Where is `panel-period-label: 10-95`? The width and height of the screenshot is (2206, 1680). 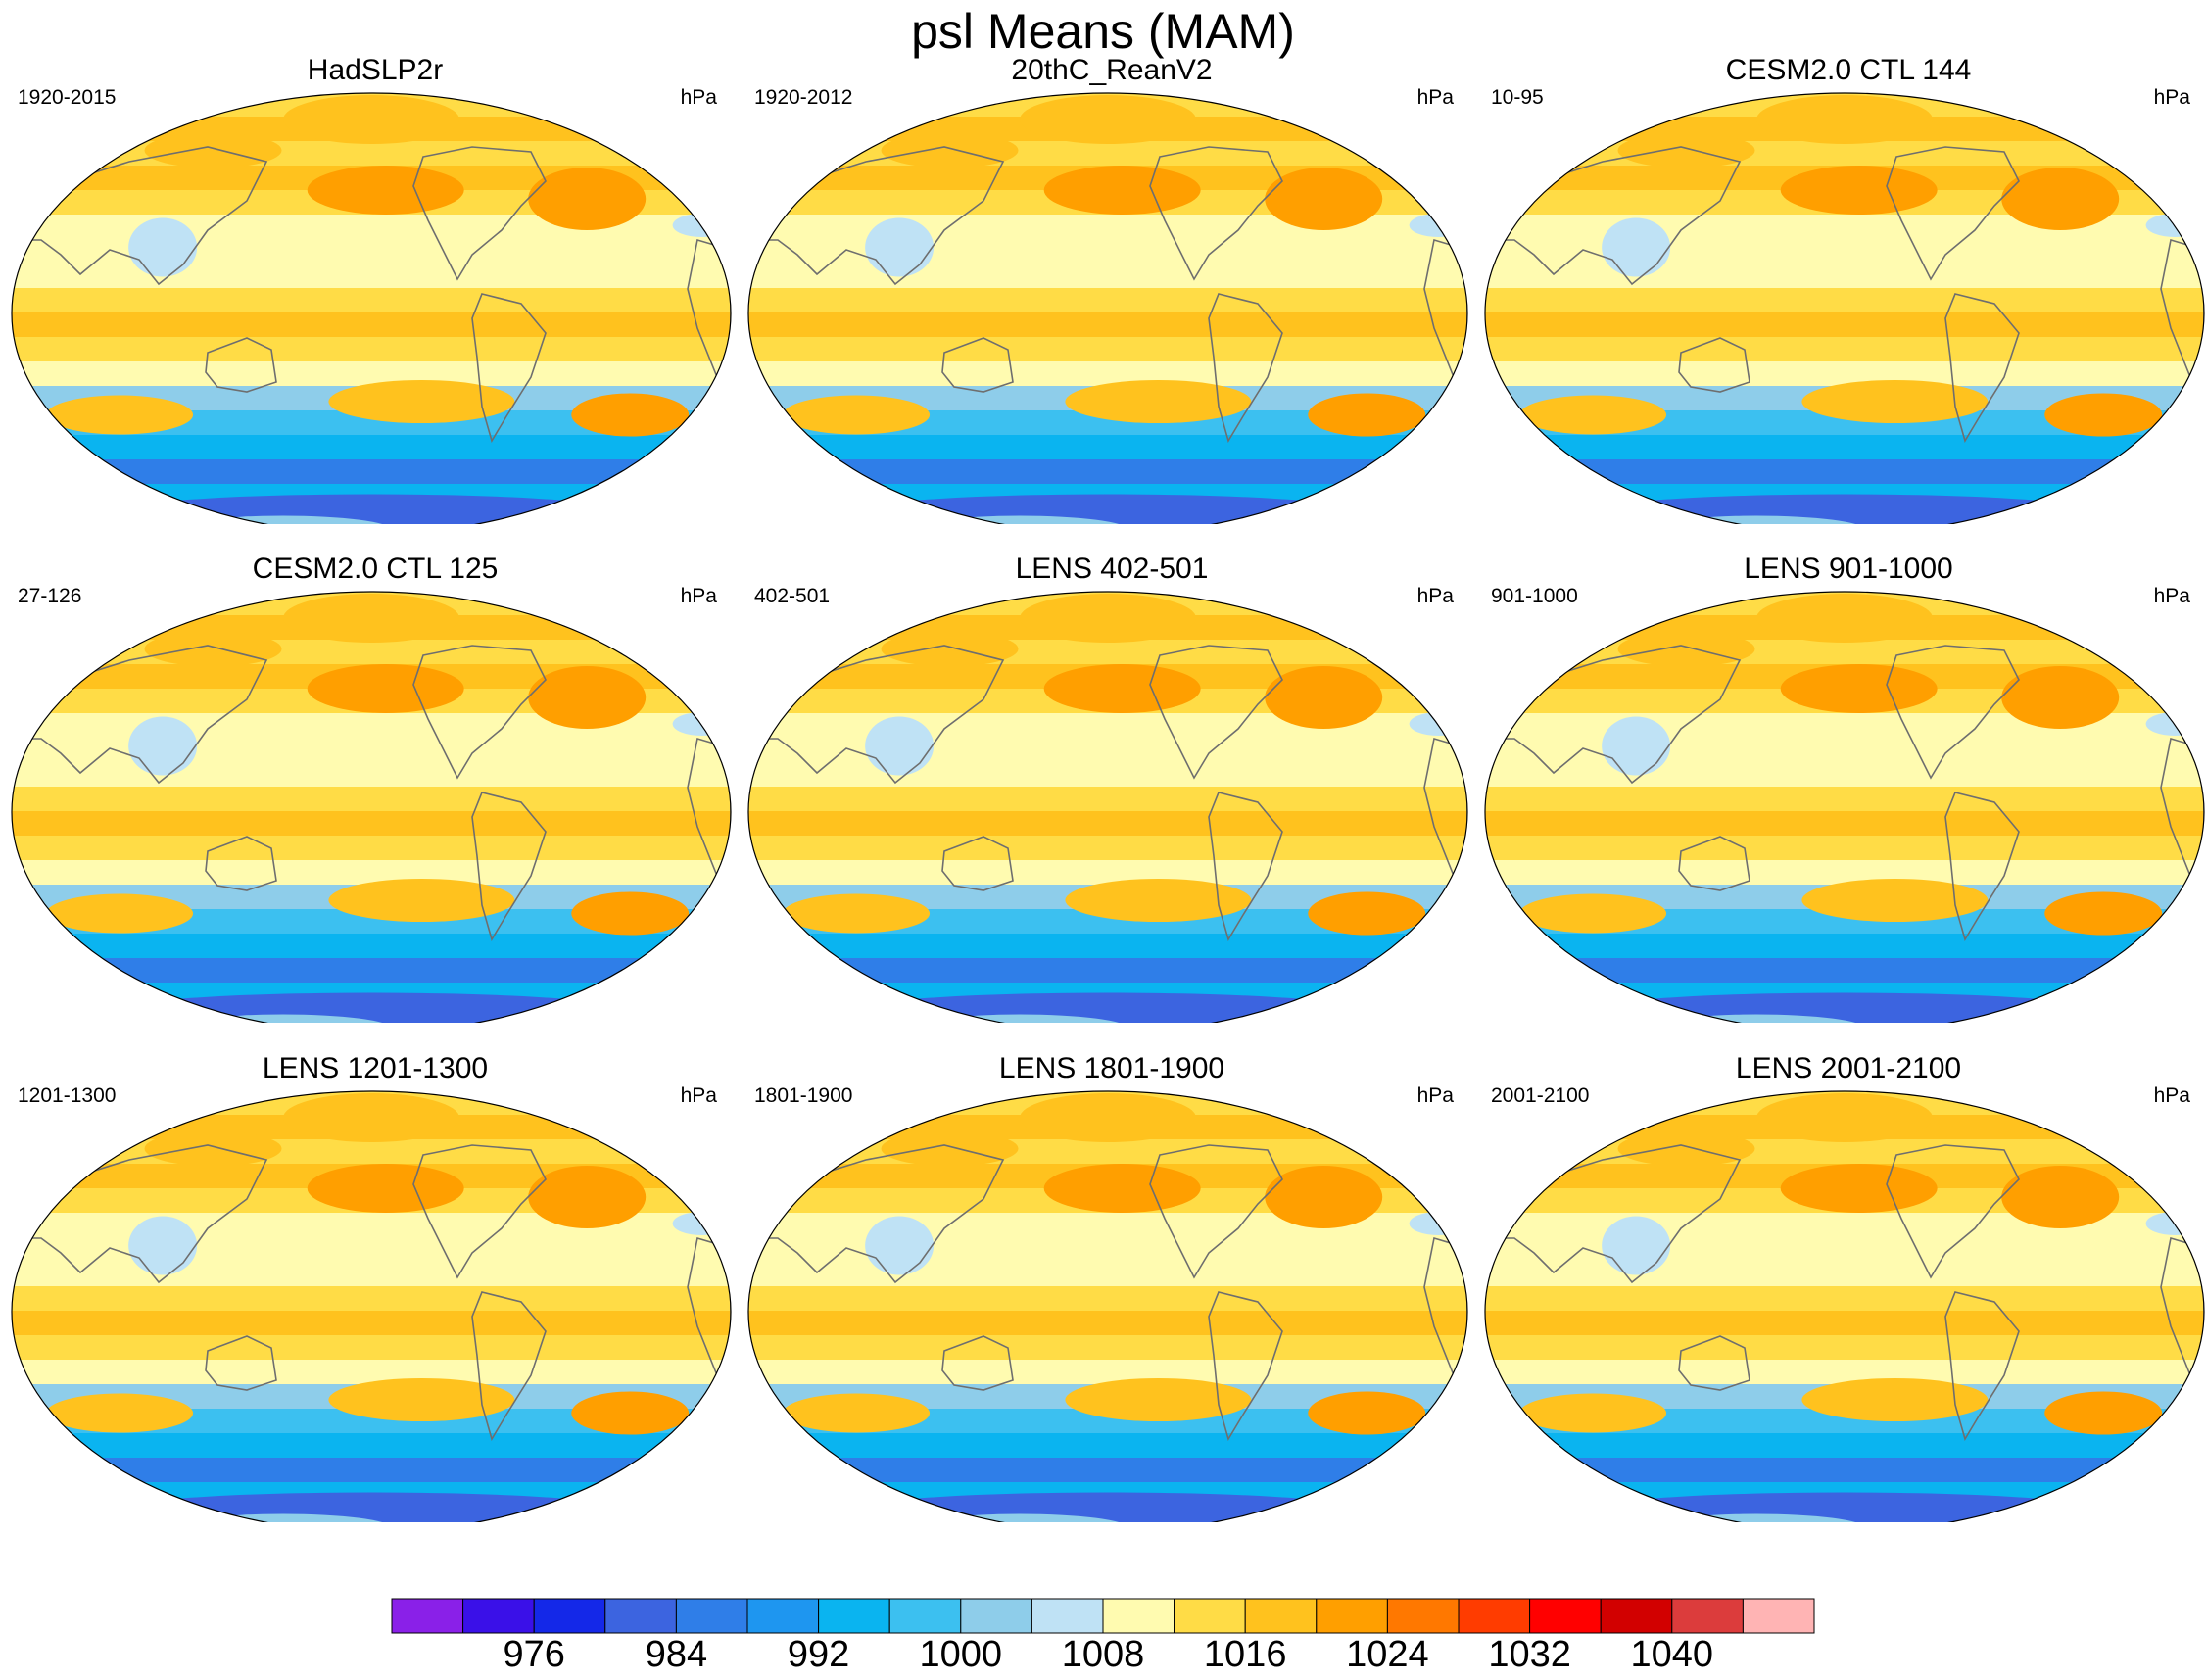
panel-period-label: 10-95 is located at coordinates (1517, 97).